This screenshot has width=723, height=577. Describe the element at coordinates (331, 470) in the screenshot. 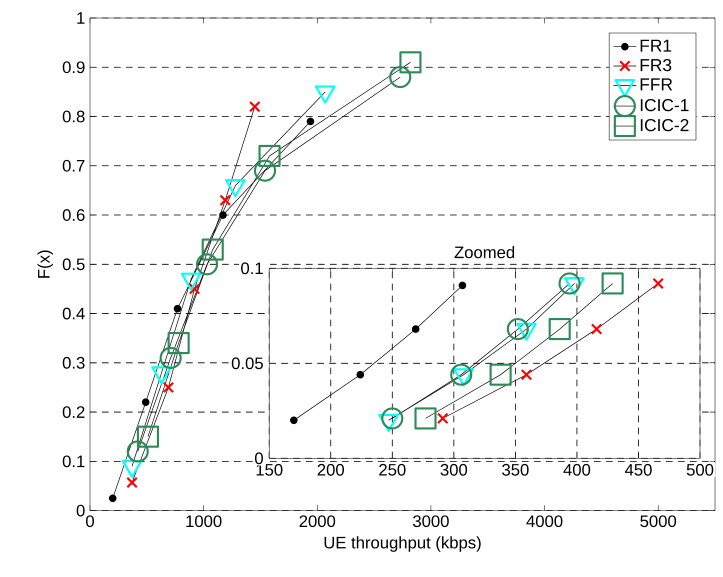

I see `x-tick-label: 200` at that location.